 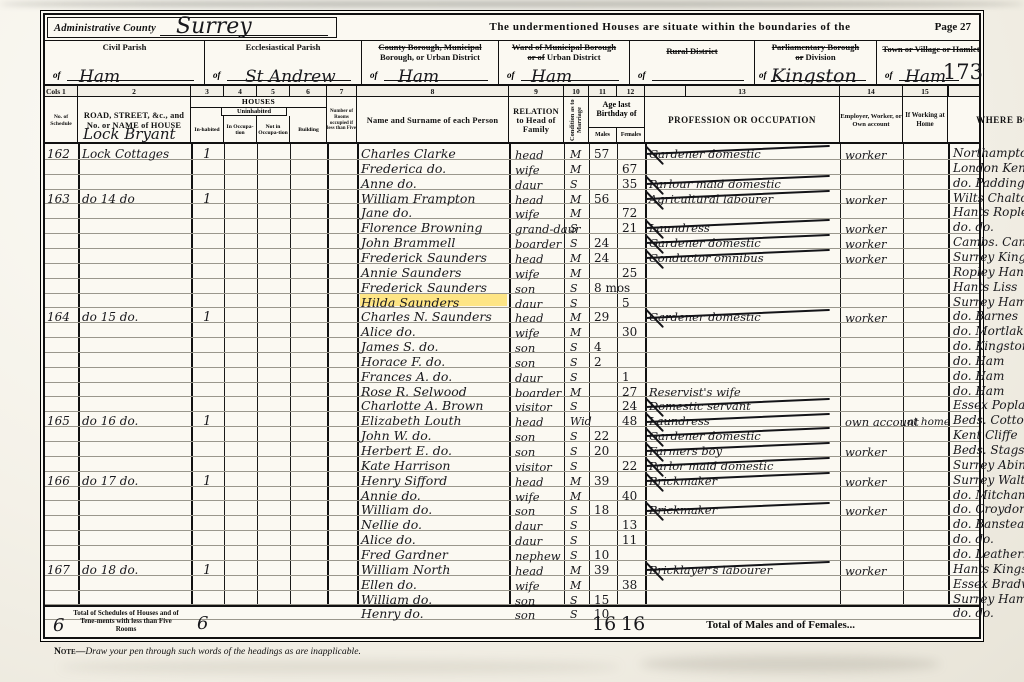 What do you see at coordinates (929, 80) in the screenshot?
I see `district-rule` at bounding box center [929, 80].